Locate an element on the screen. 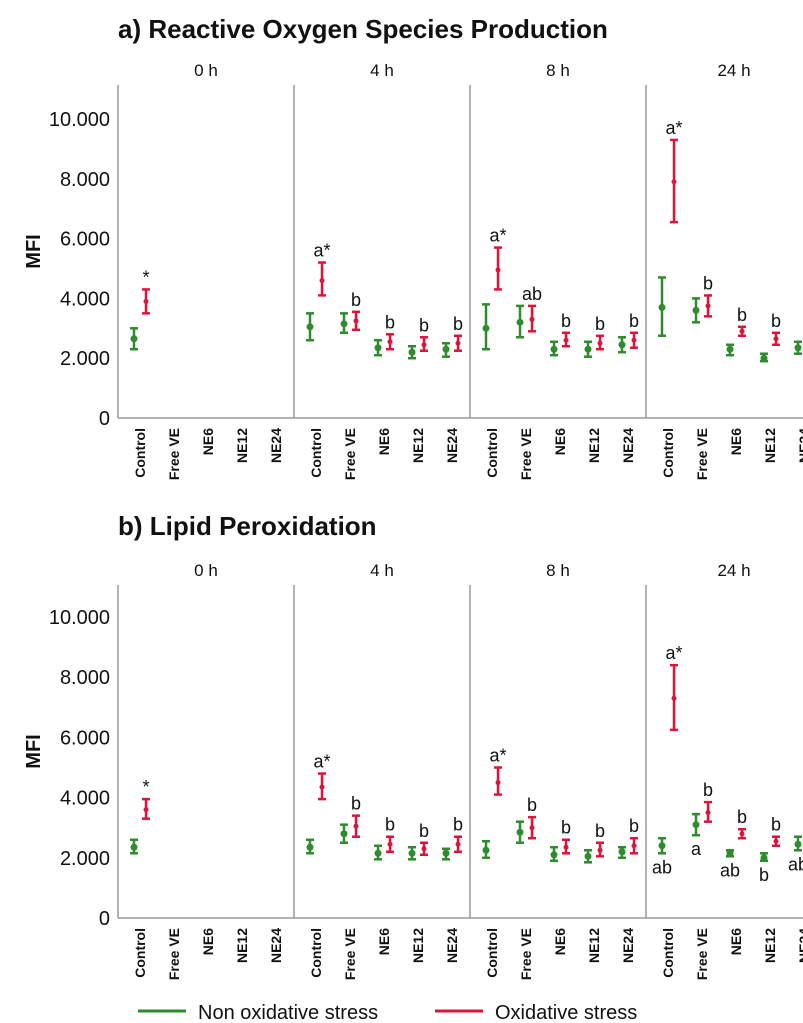  non-ox-errorbar: a is located at coordinates (696, 835).